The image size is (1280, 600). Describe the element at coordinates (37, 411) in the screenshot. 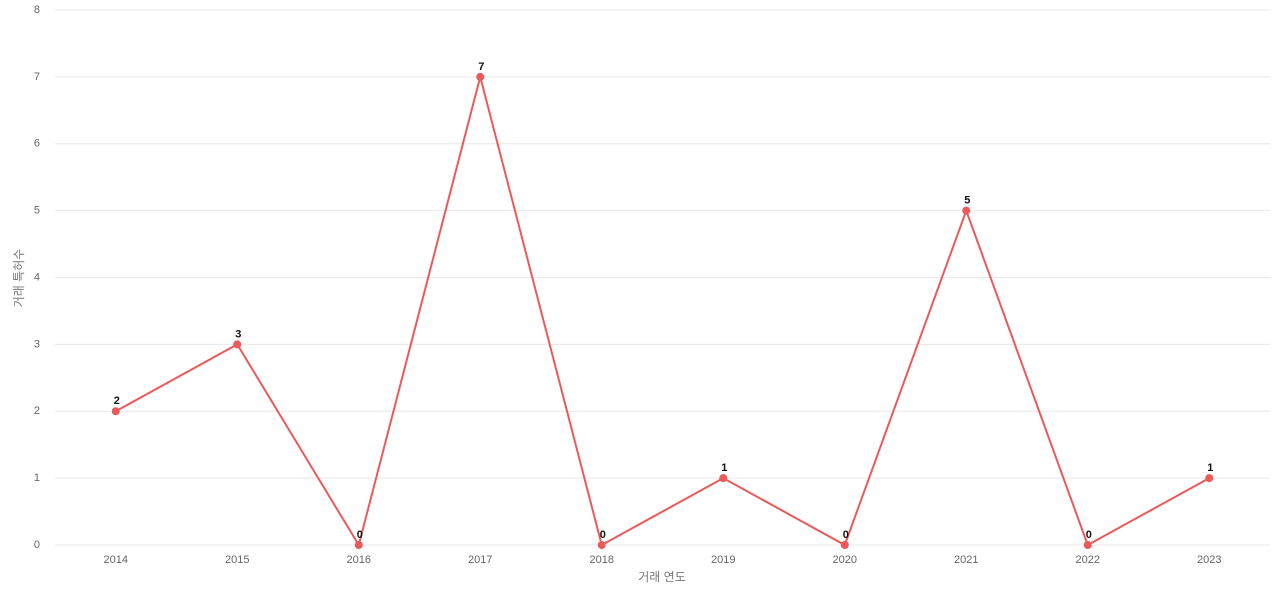

I see `y-tick-label: 2` at that location.